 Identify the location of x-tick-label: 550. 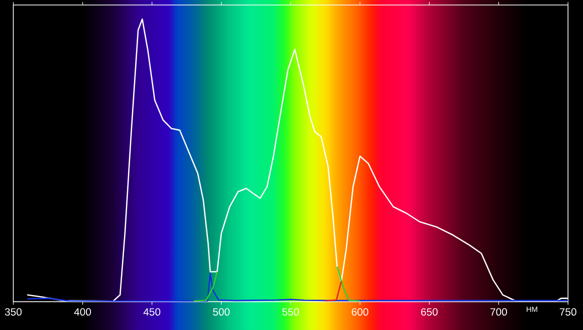
(290, 312).